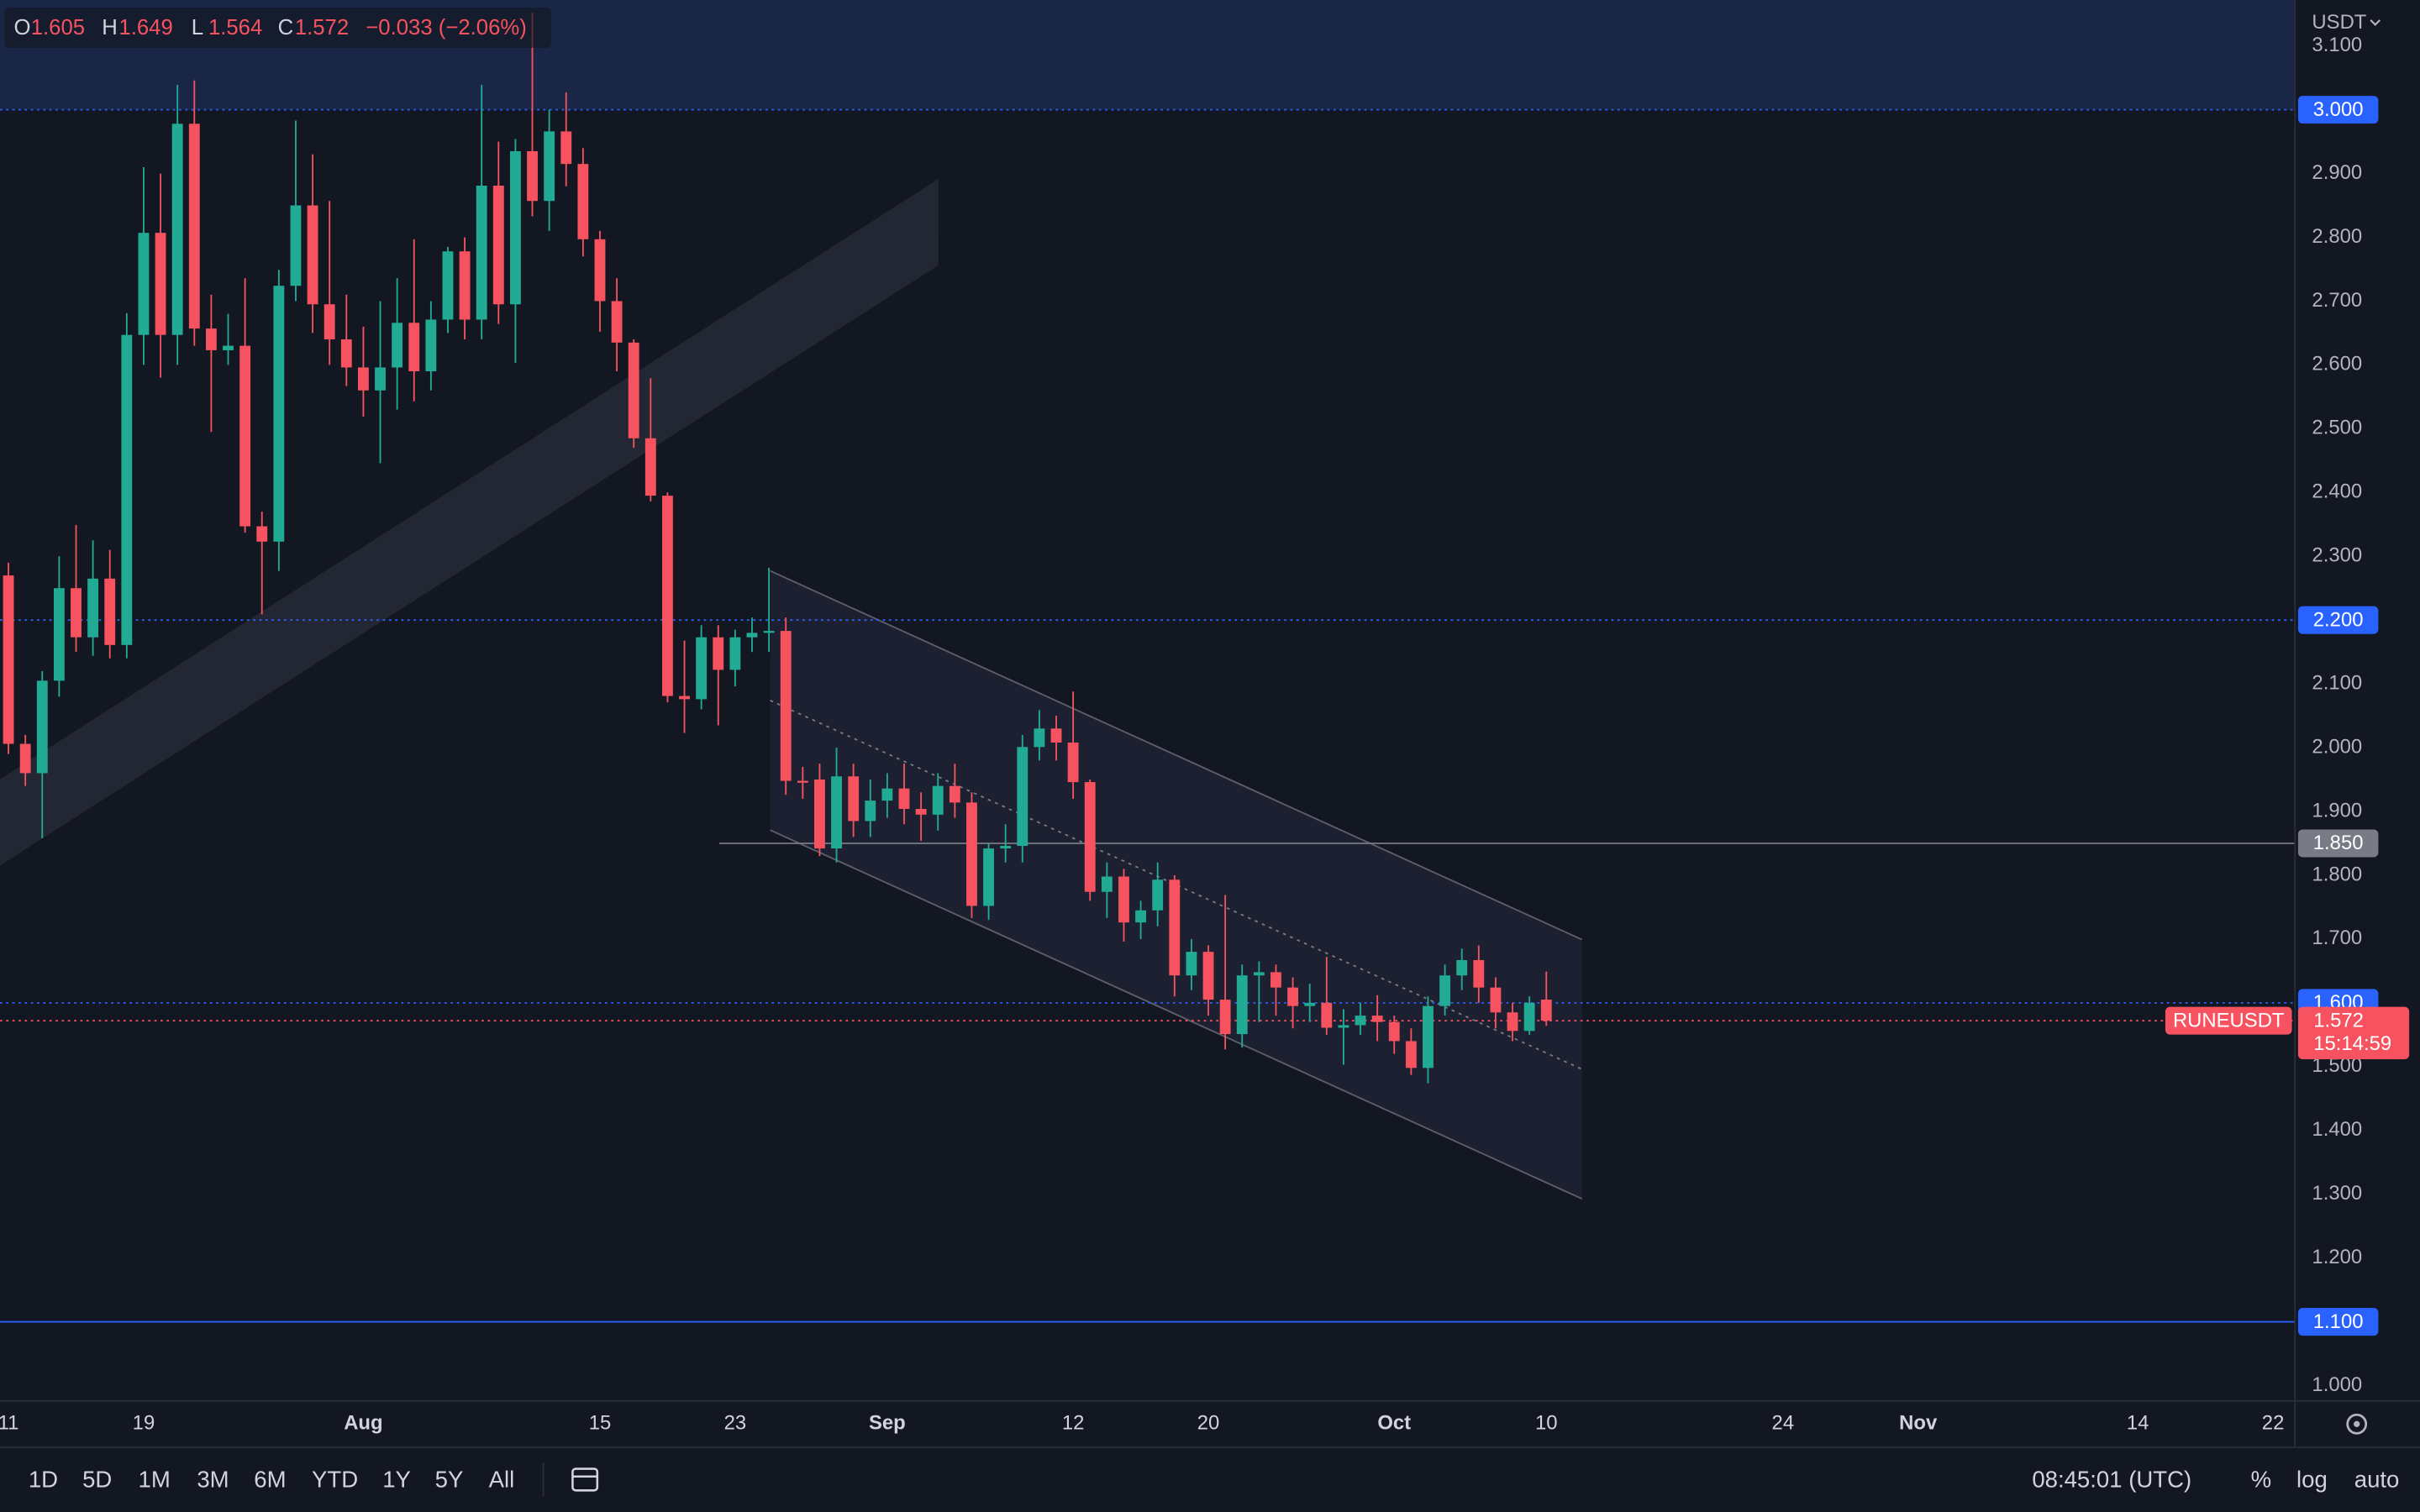 The image size is (2420, 1512). What do you see at coordinates (145, 27) in the screenshot?
I see `ohlc-value: 1.649` at bounding box center [145, 27].